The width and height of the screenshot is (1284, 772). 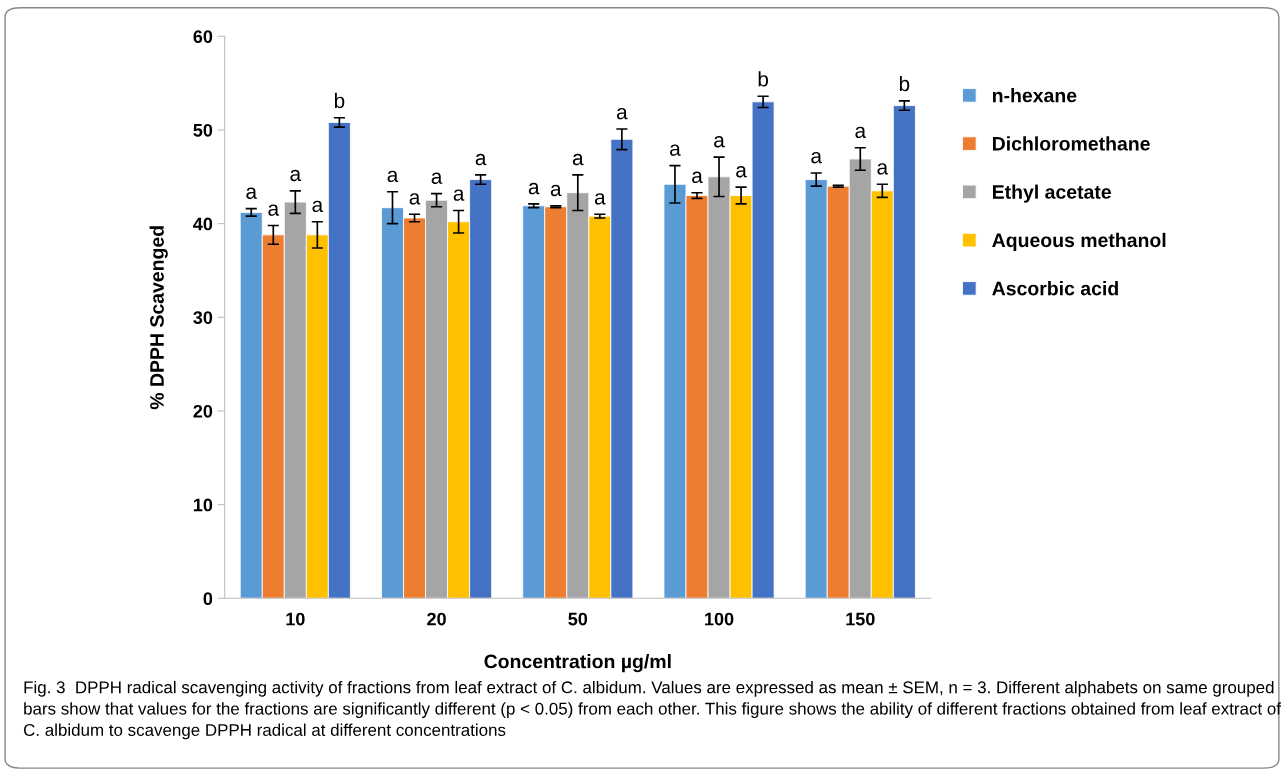 I want to click on caption: Fig. 3 DPPH radical scavenging activity of fractions from leaf extract of C. albidum. Values are expressed as mean ± SEM, n = 3. Different alphabets on same grouped bars show that values for the fractions are significantly different (p < 0.05) from each other. This figure shows the ability of different fractions obtained from leaf extract of C. albidum to scavenge DPPH radical at different concentrations, so click(x=652, y=710).